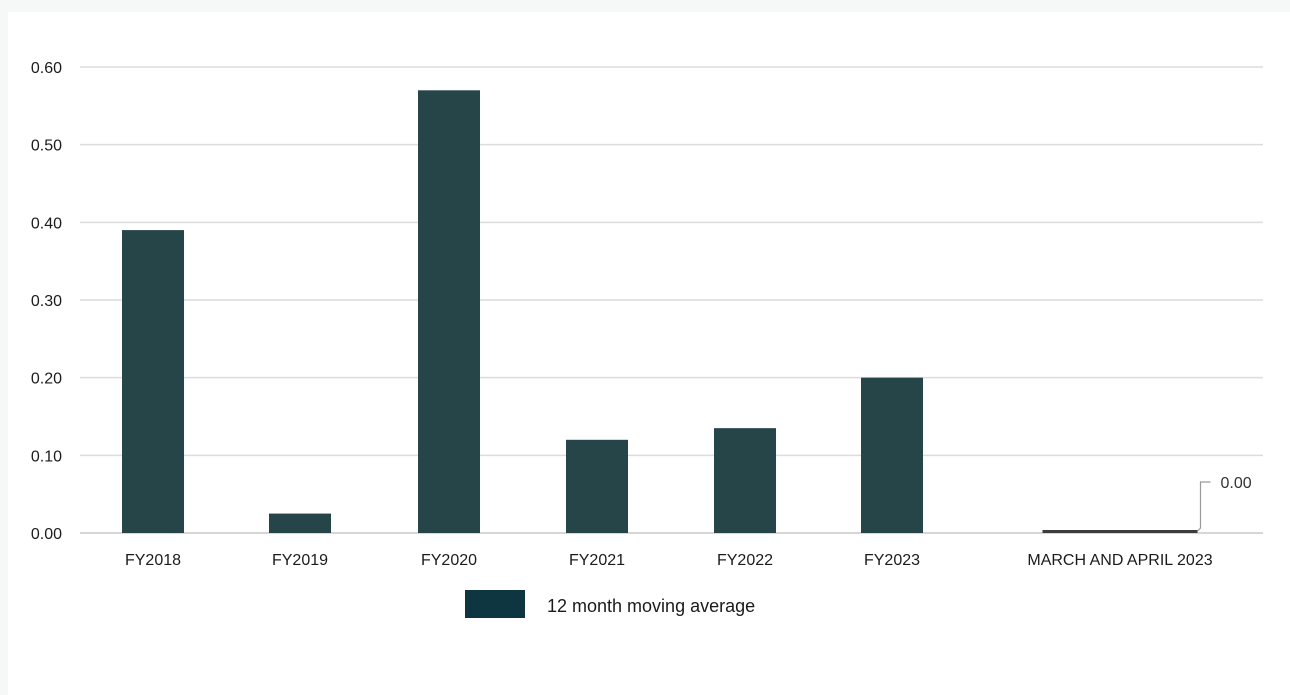 The image size is (1290, 695). Describe the element at coordinates (153, 560) in the screenshot. I see `x-category-label: FY2018` at that location.